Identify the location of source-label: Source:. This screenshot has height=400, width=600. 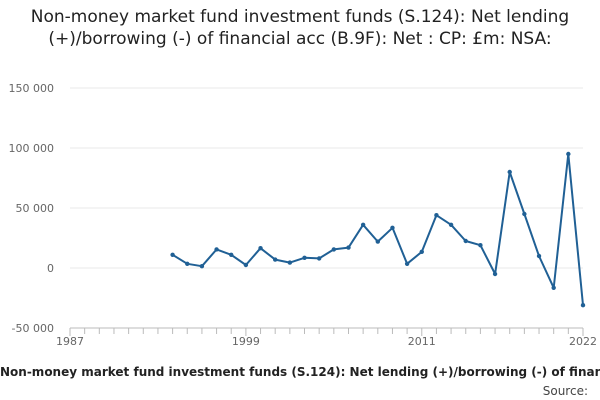
(565, 391).